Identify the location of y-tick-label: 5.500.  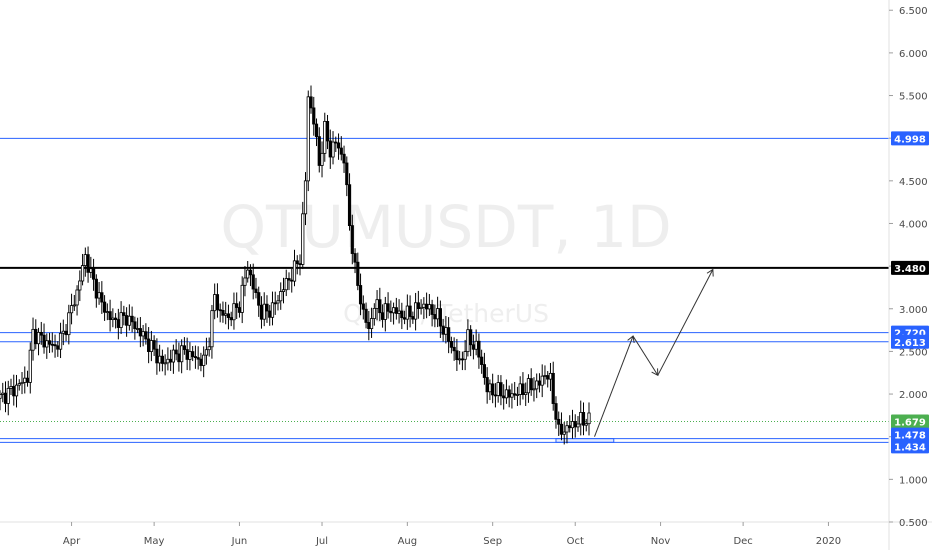
(913, 97).